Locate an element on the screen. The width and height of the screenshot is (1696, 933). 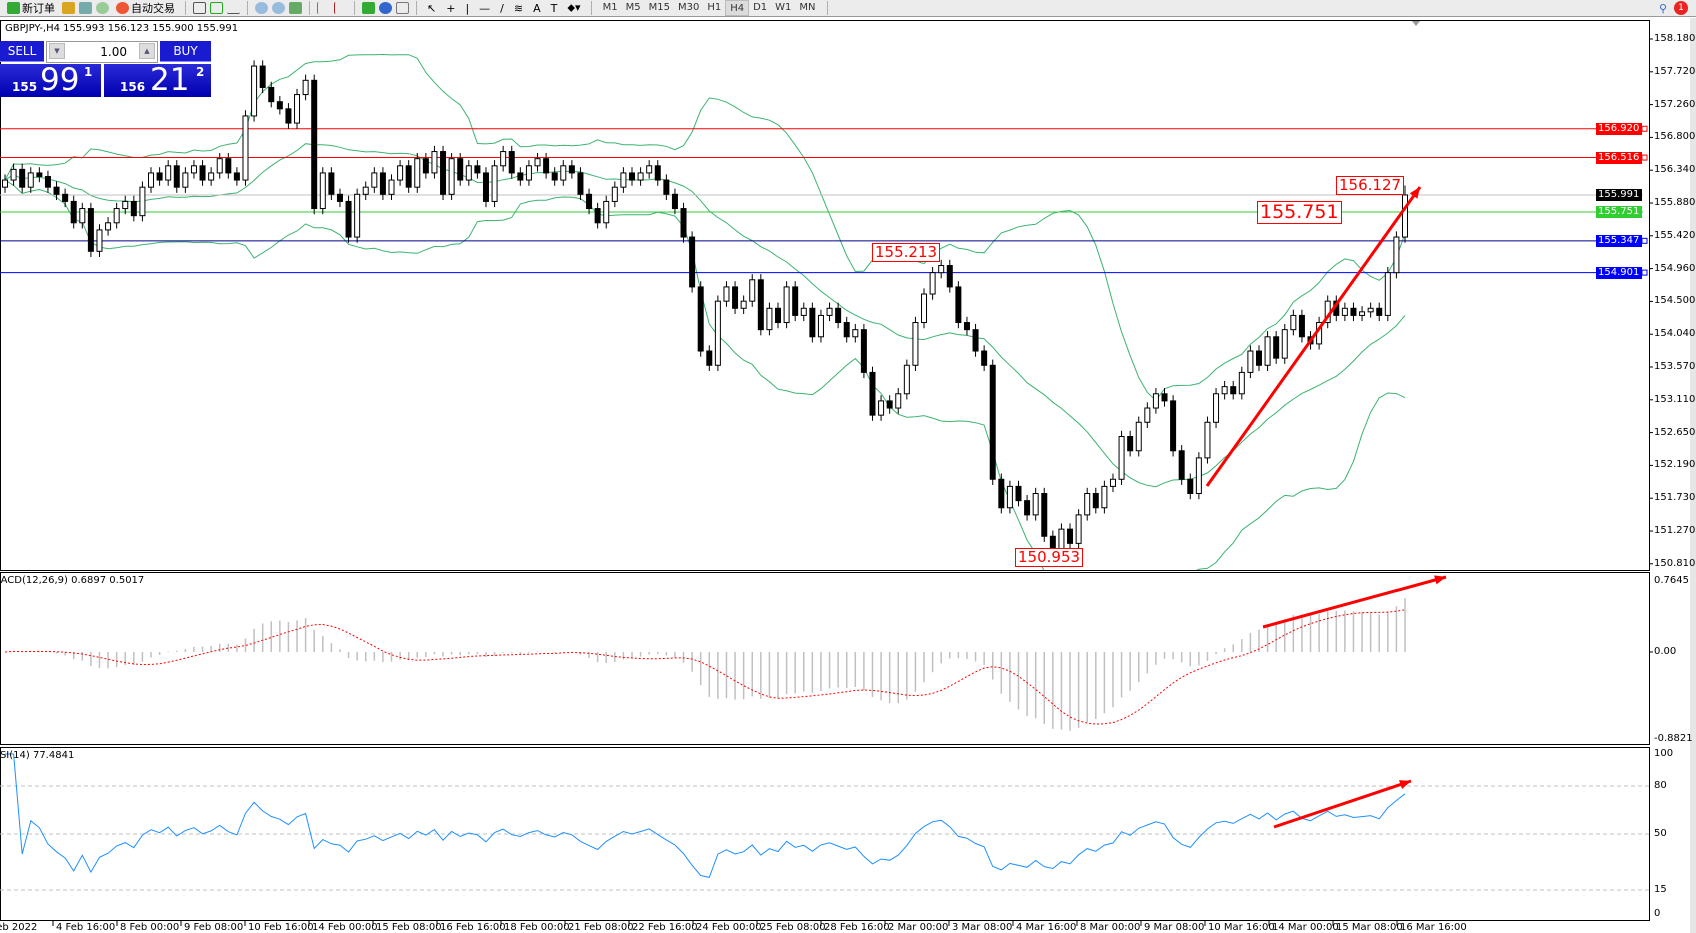
time-axis-label: 15 Mar 08:00 is located at coordinates (1369, 927).